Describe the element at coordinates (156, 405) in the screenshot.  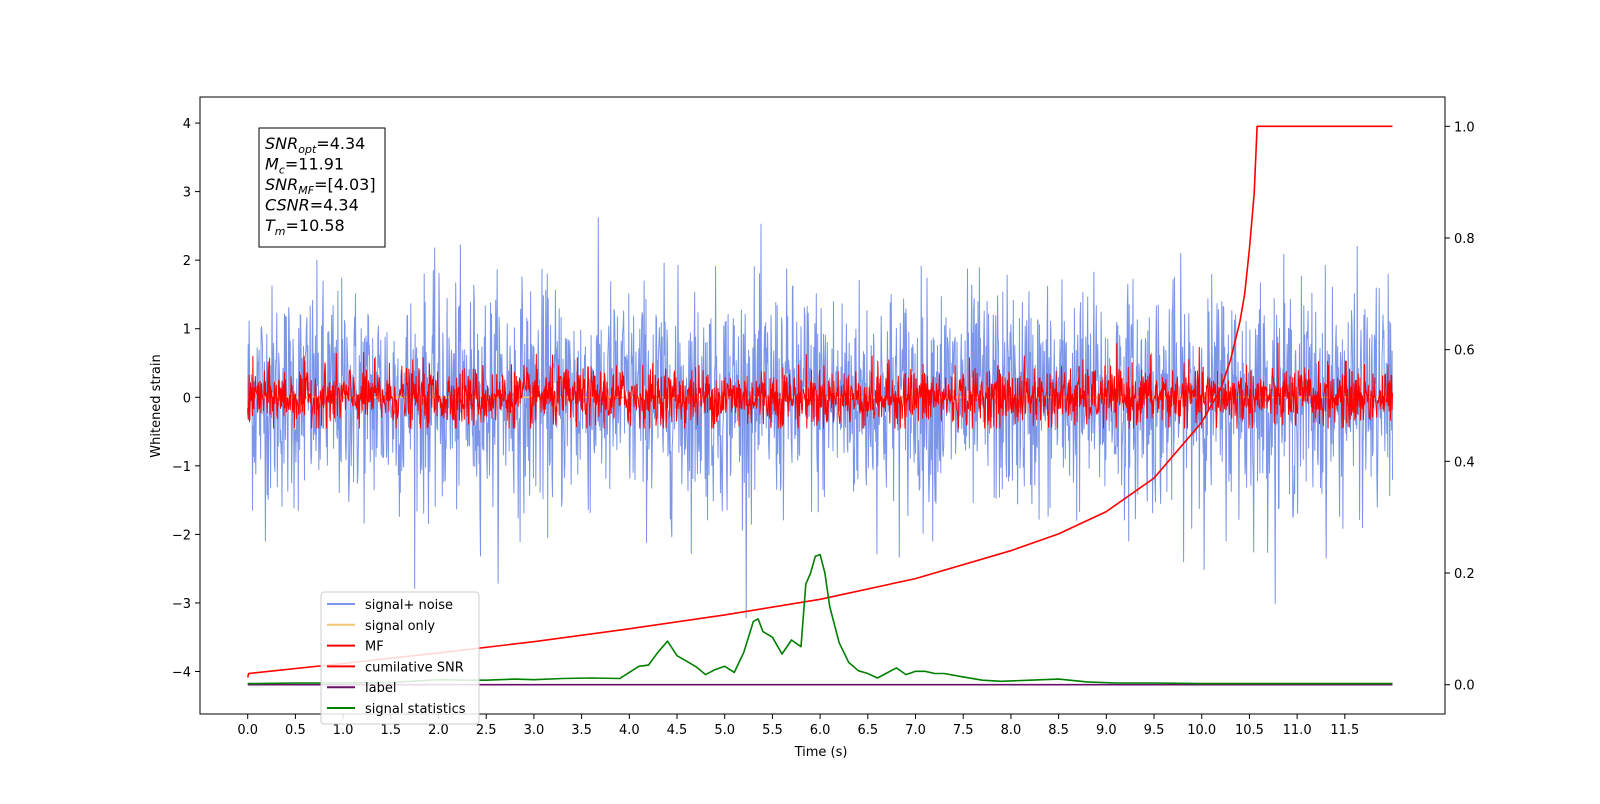
I see `y-axis-label: Whitened strain` at that location.